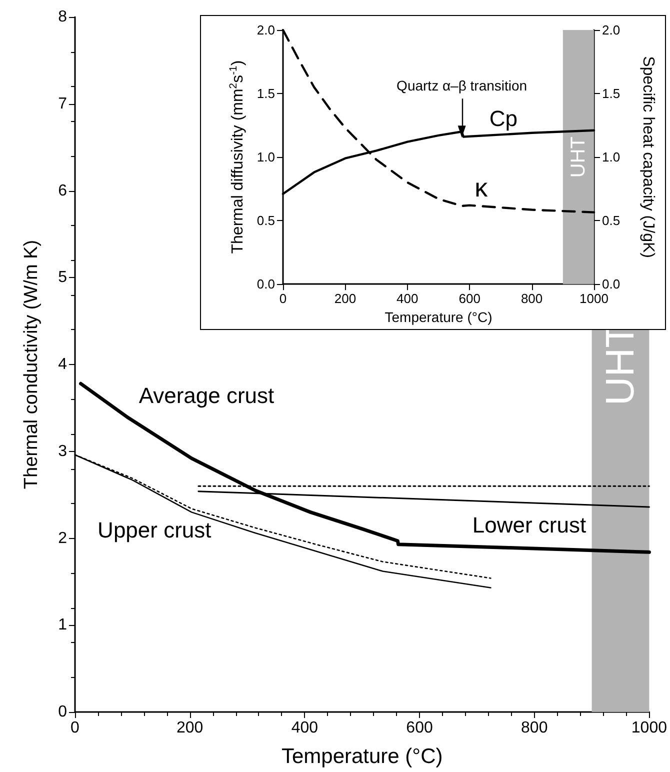  Describe the element at coordinates (265, 284) in the screenshot. I see `y-tick-label: 0.0` at that location.